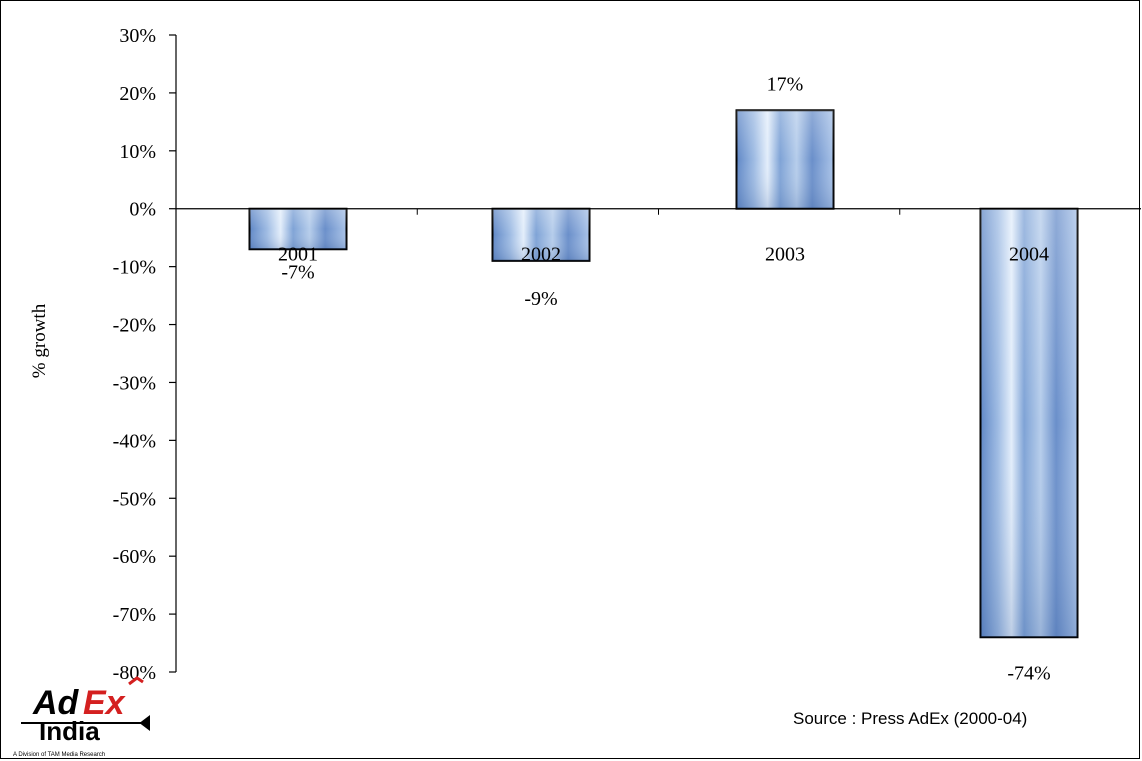 The height and width of the screenshot is (761, 1142). I want to click on source-note: Source : Press AdEx (2000-04), so click(910, 718).